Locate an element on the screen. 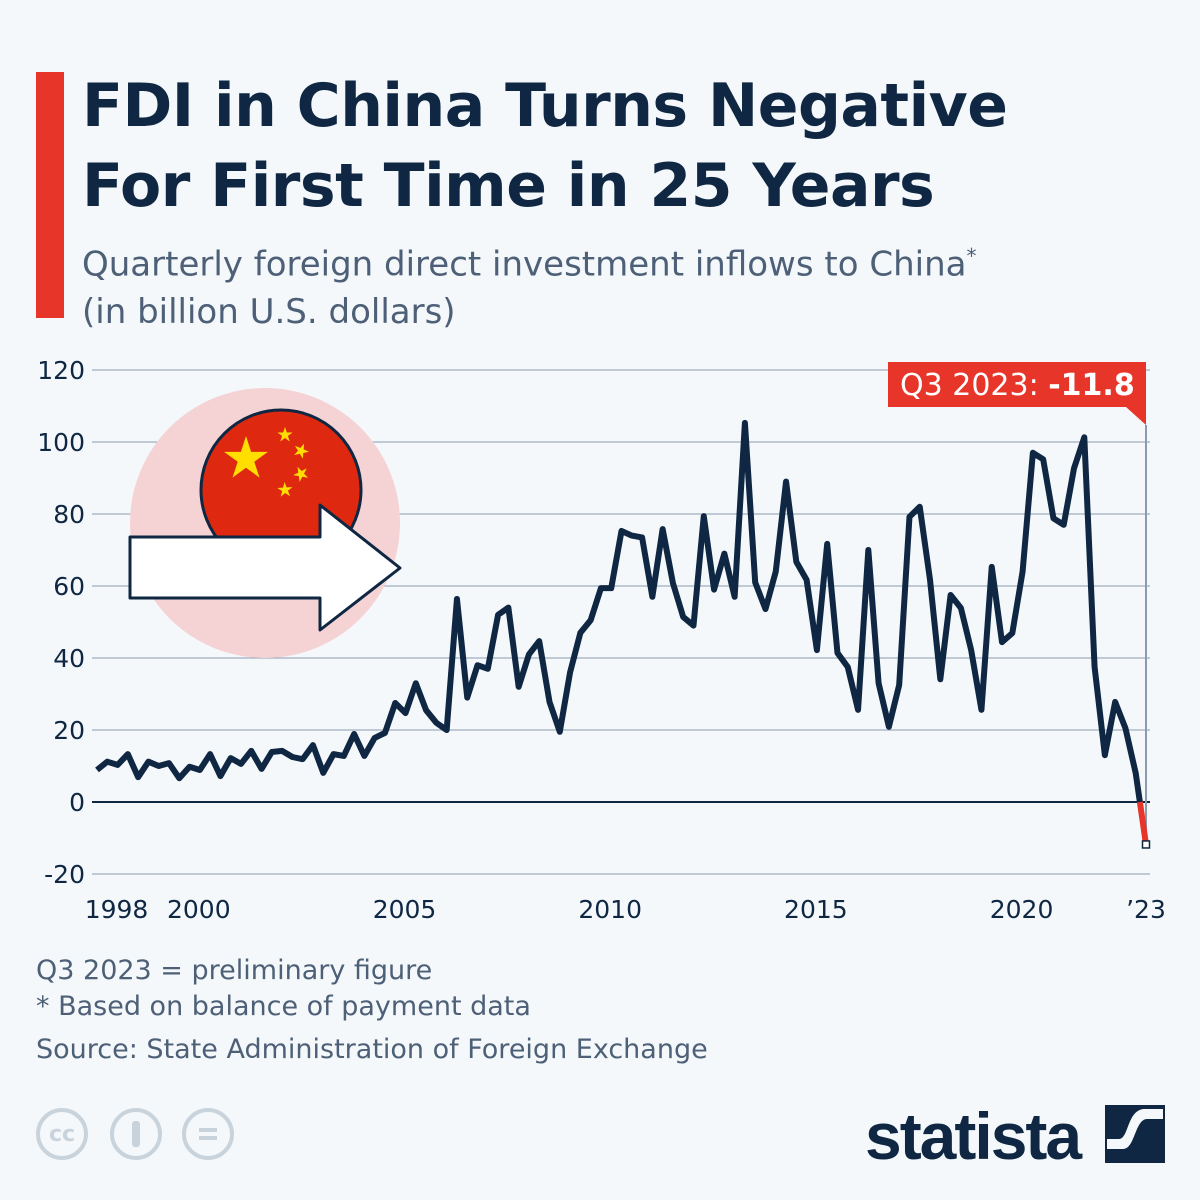 This screenshot has width=1200, height=1200. statista-logo: statista is located at coordinates (973, 1136).